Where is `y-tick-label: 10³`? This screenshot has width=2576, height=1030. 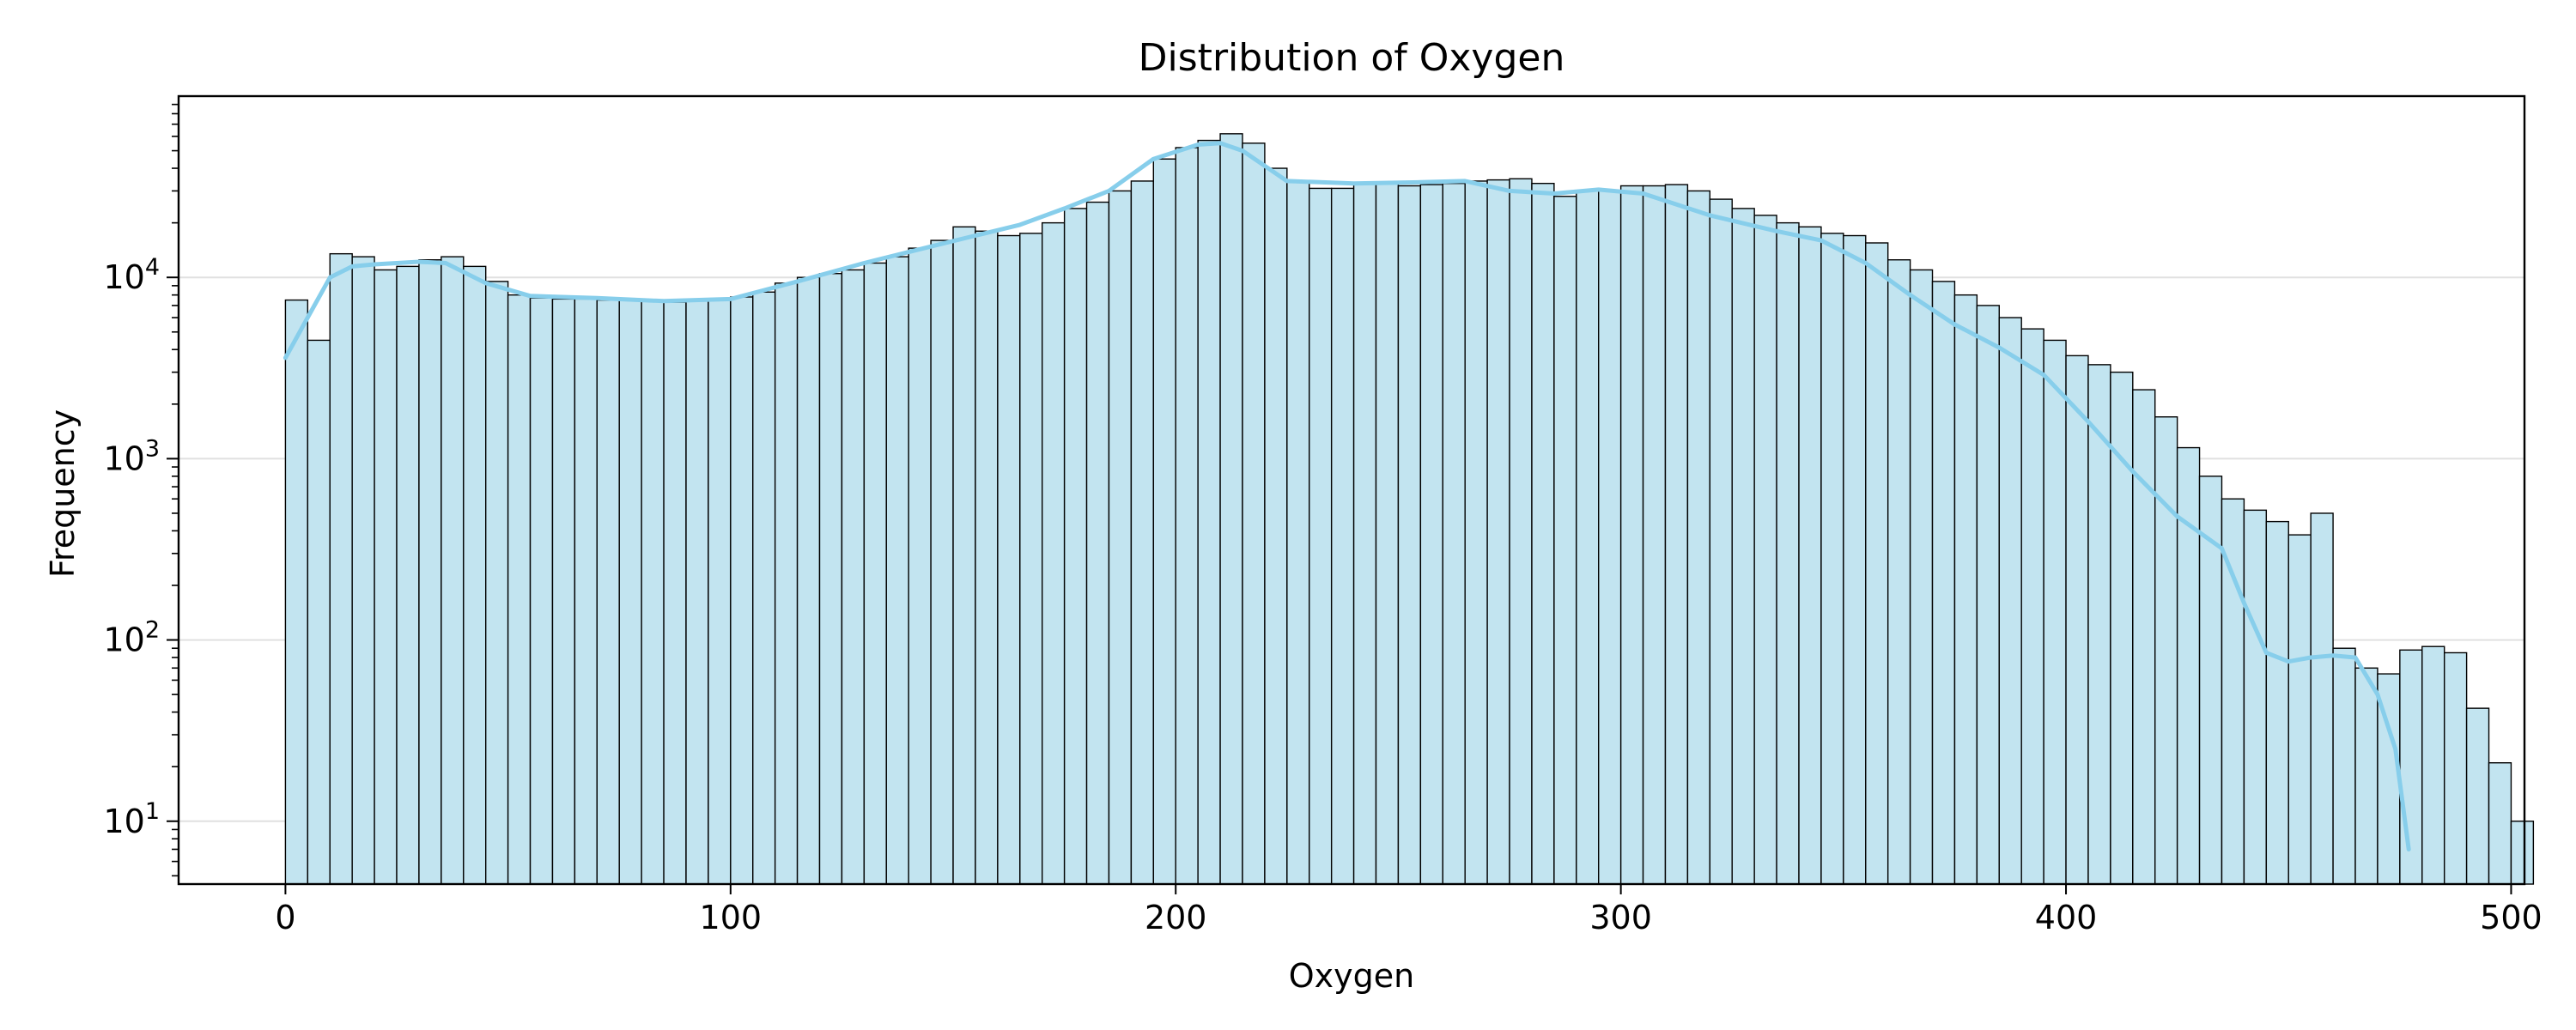
y-tick-label: 10³ is located at coordinates (132, 456).